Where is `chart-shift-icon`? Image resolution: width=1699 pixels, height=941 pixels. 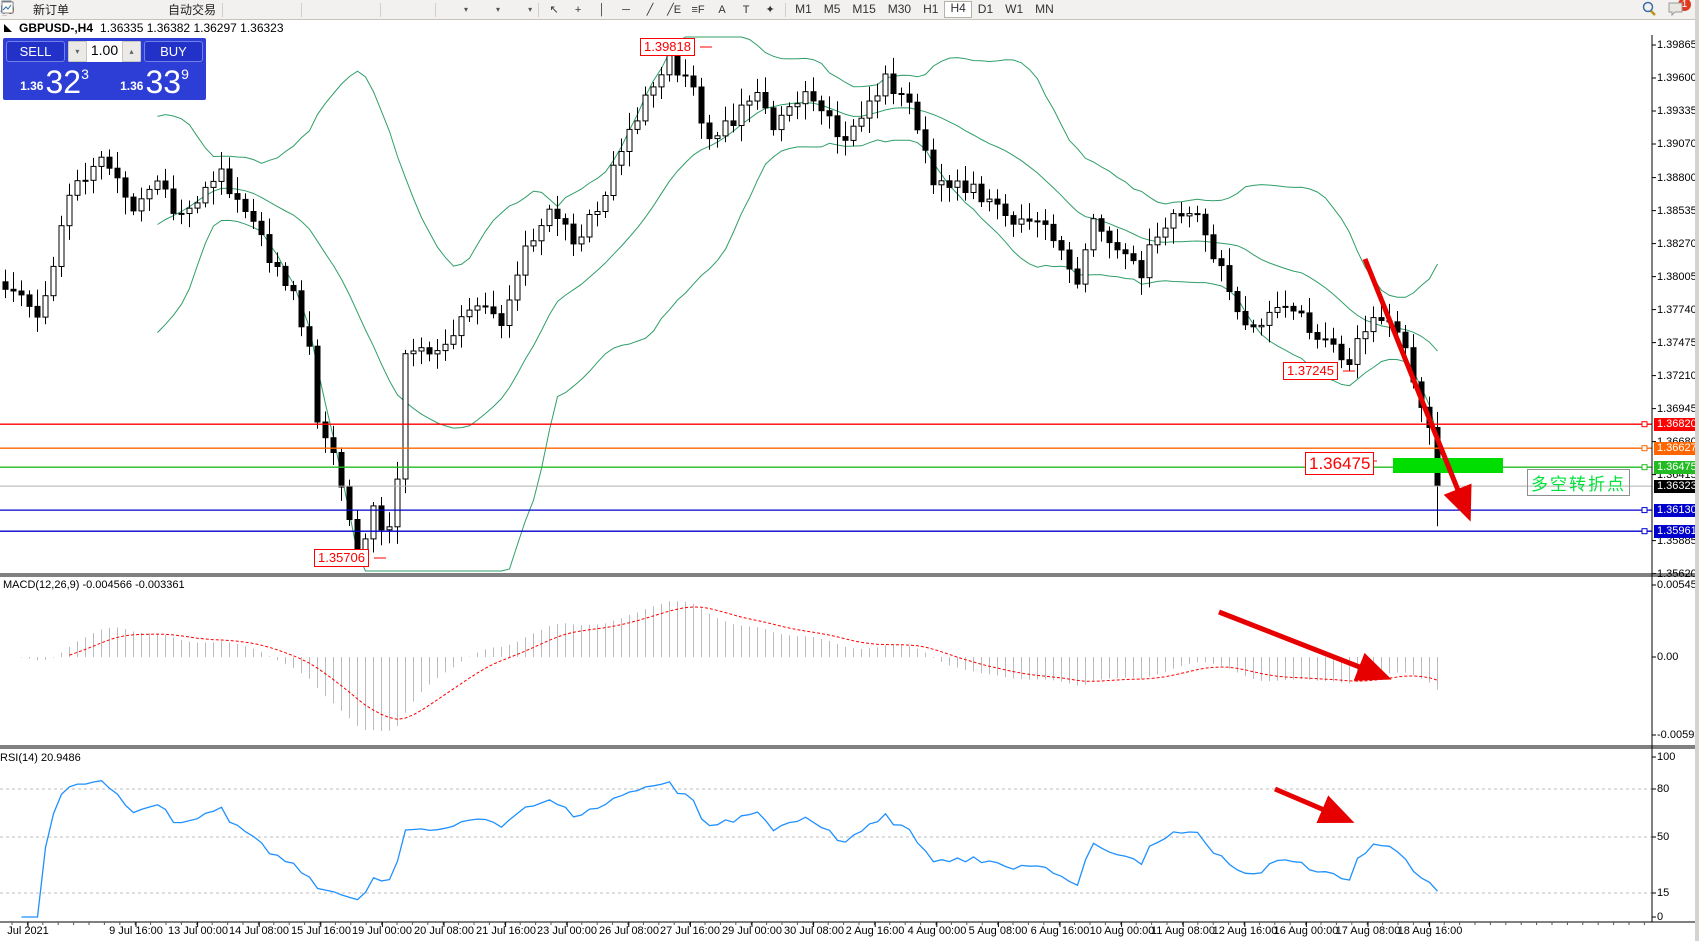
chart-shift-icon is located at coordinates (217, 9).